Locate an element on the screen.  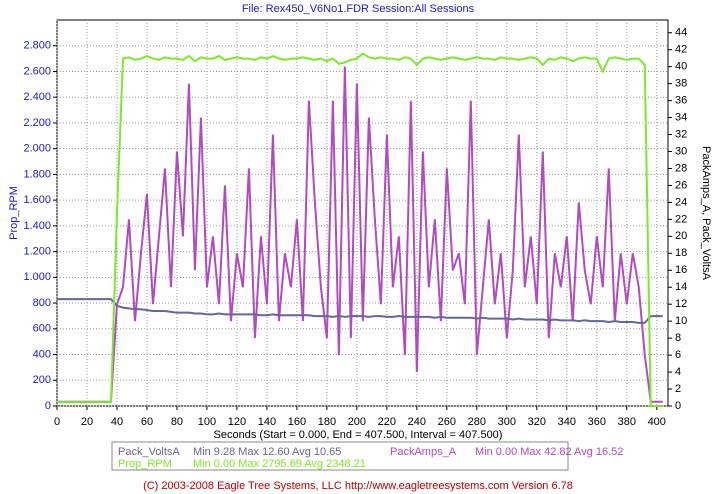
legend-box is located at coordinates (340, 456).